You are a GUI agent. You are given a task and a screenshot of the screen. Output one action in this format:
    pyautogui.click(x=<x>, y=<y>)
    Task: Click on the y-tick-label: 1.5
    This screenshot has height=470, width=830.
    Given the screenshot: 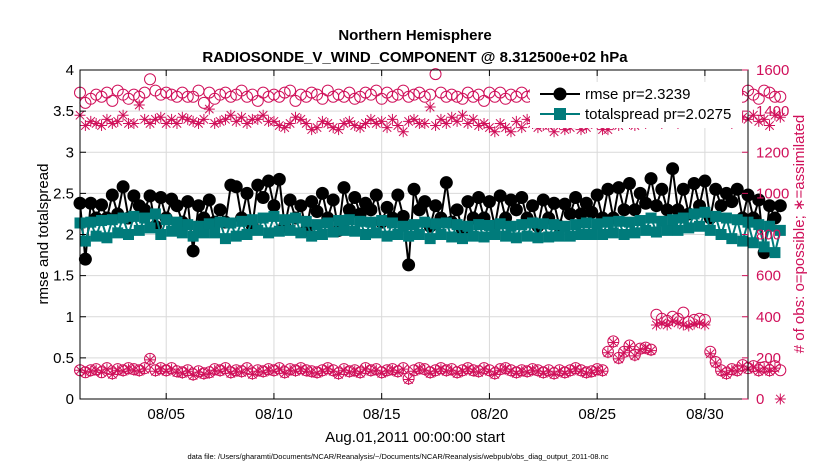 What is the action you would take?
    pyautogui.click(x=63, y=276)
    